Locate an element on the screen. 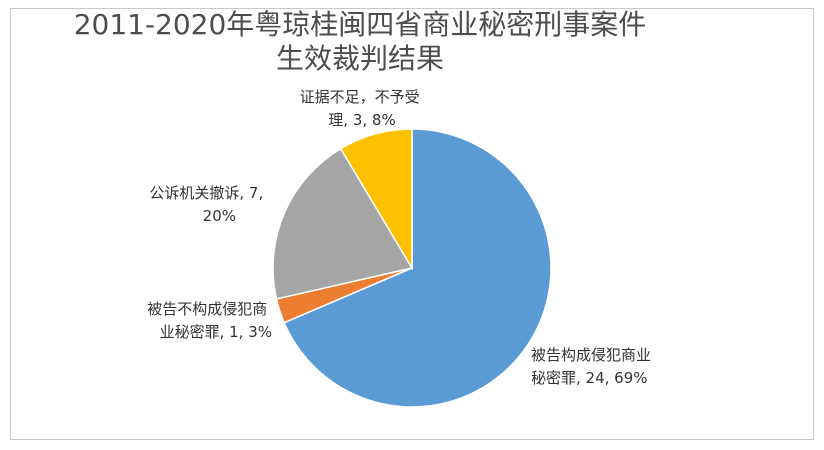 The image size is (824, 450). slice-insufficient-evidence is located at coordinates (376, 199).